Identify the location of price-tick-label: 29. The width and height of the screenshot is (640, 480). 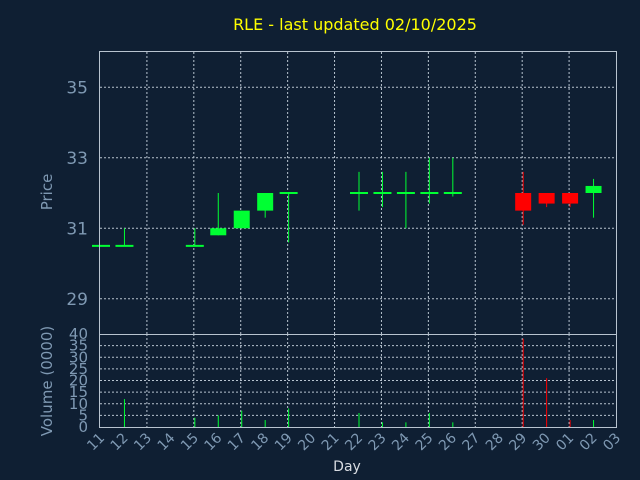
(77, 300).